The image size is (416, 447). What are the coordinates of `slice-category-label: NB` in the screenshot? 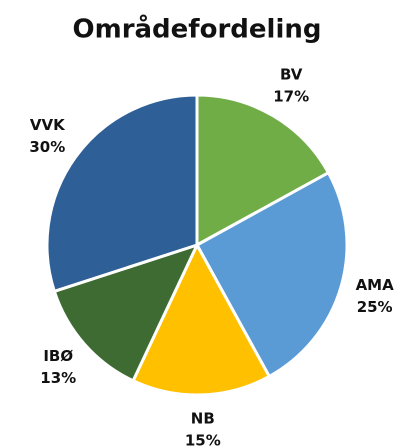 It's located at (203, 418).